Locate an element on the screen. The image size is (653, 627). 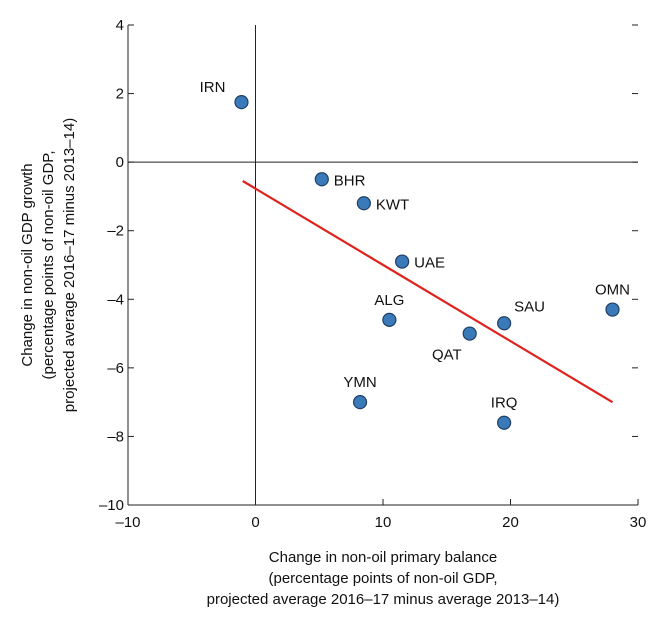
data-point-omn is located at coordinates (612, 309).